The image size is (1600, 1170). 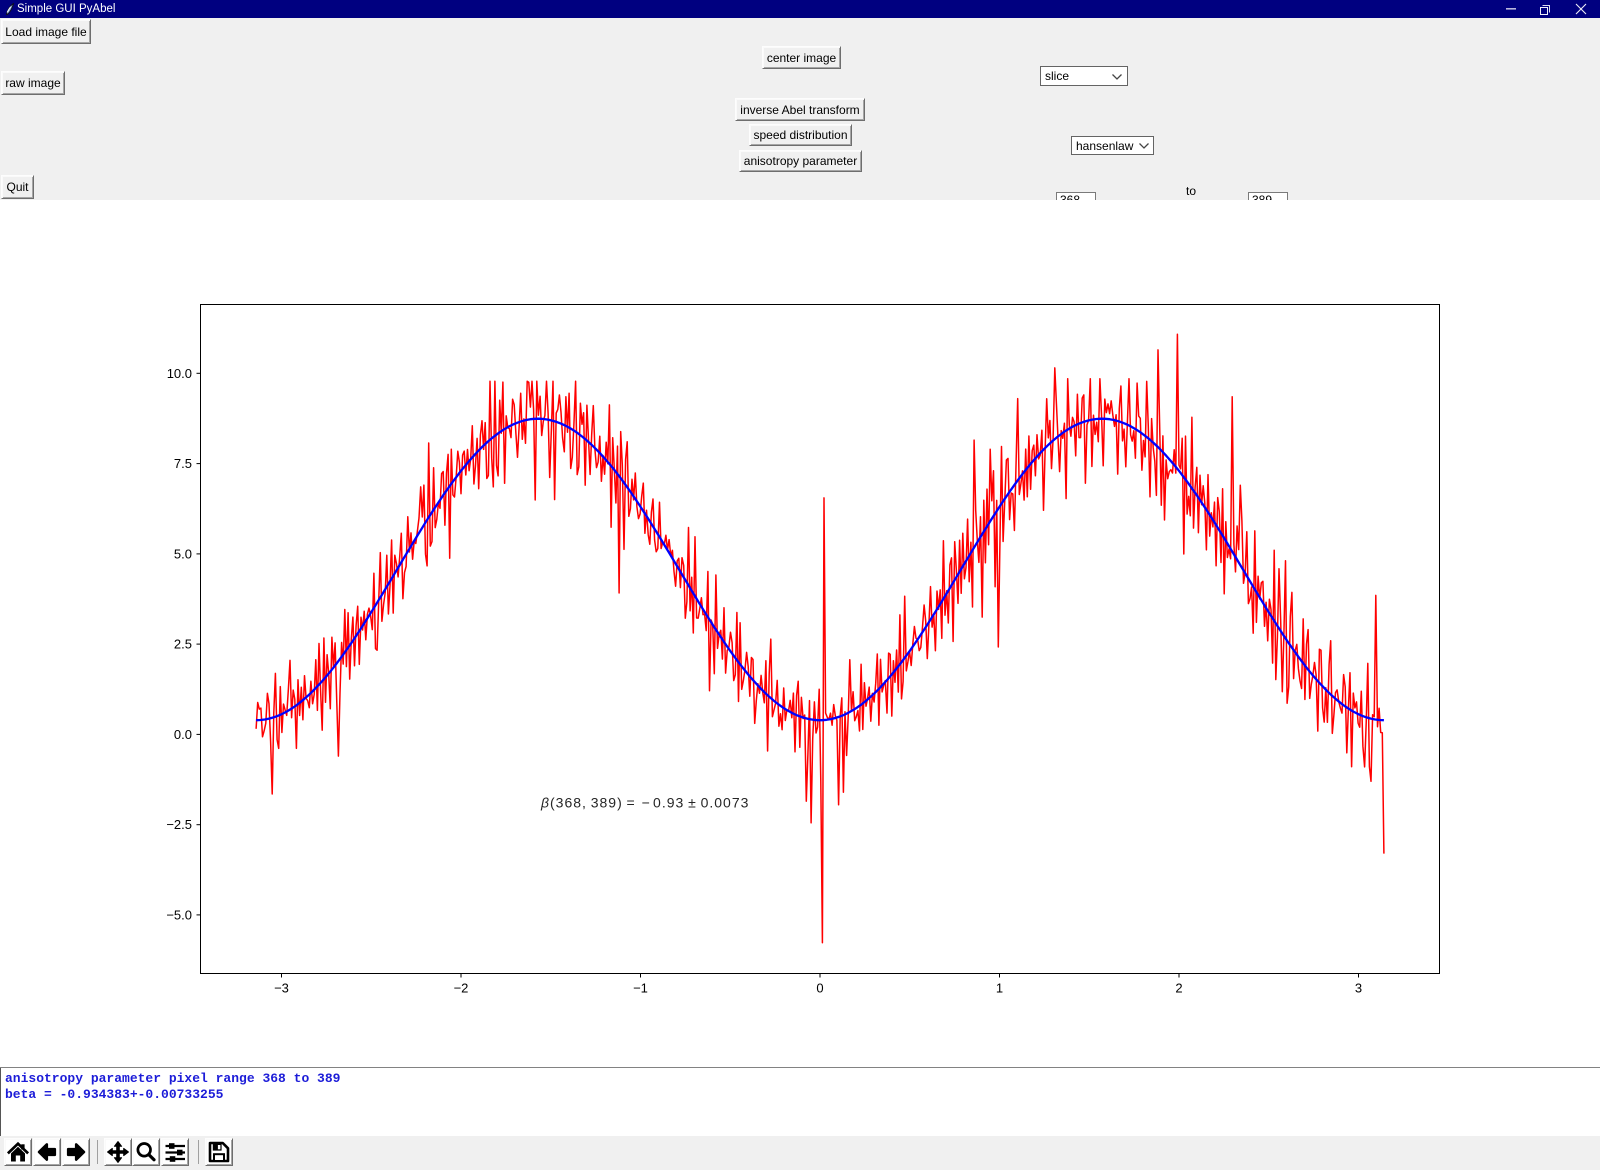 What do you see at coordinates (183, 644) in the screenshot?
I see `svg-text: 2.5` at bounding box center [183, 644].